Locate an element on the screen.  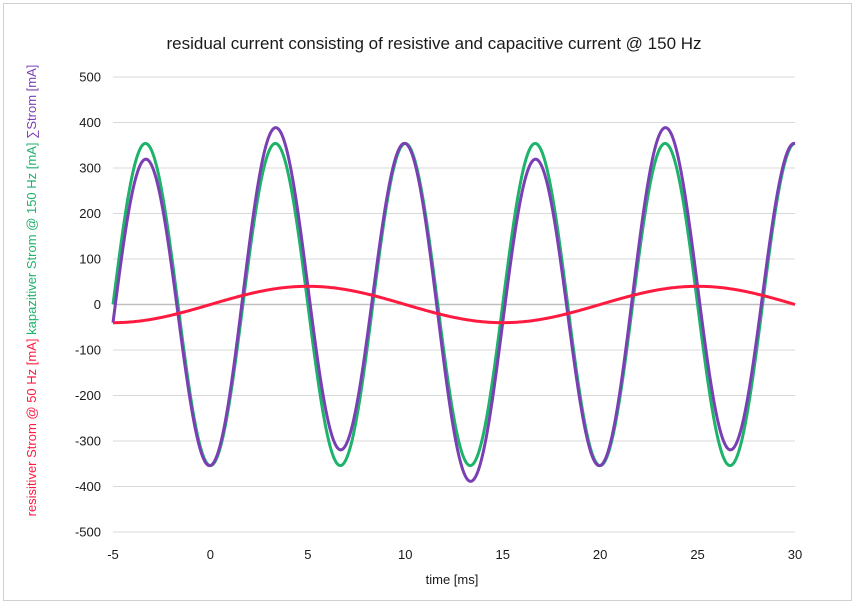
y-tick-label: -200 is located at coordinates (88, 395).